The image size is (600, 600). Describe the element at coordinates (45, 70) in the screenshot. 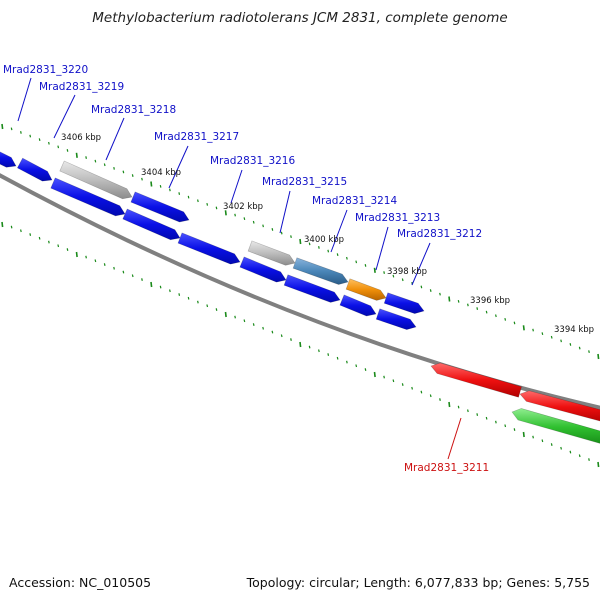

I see `gene-label-mrad2831-3220: Mrad2831_3220` at that location.